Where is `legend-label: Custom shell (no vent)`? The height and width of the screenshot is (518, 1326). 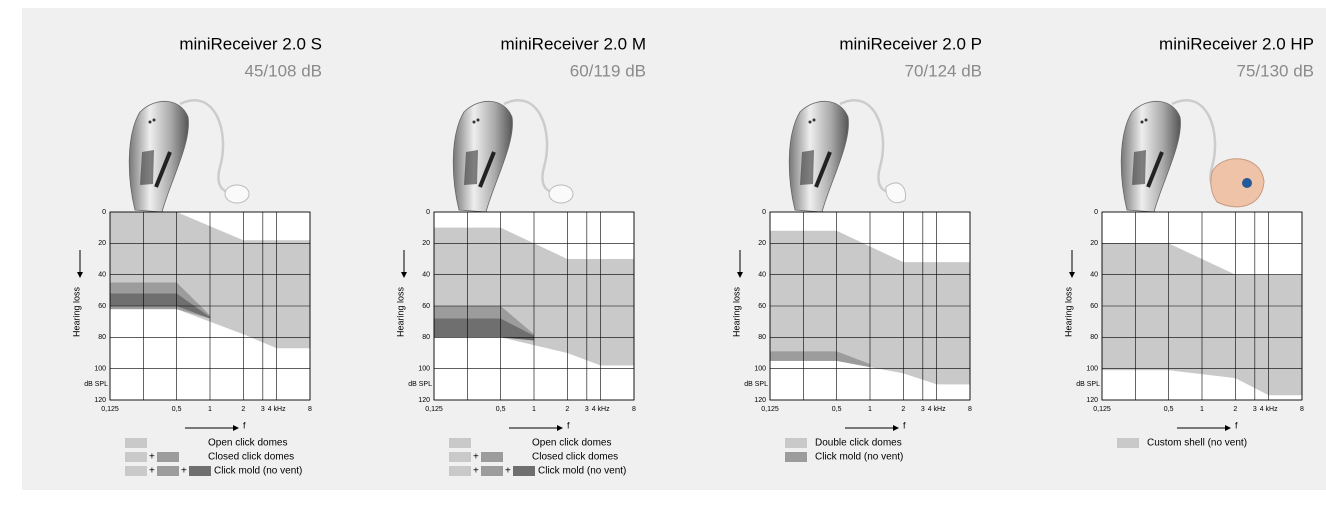 legend-label: Custom shell (no vent) is located at coordinates (1197, 443).